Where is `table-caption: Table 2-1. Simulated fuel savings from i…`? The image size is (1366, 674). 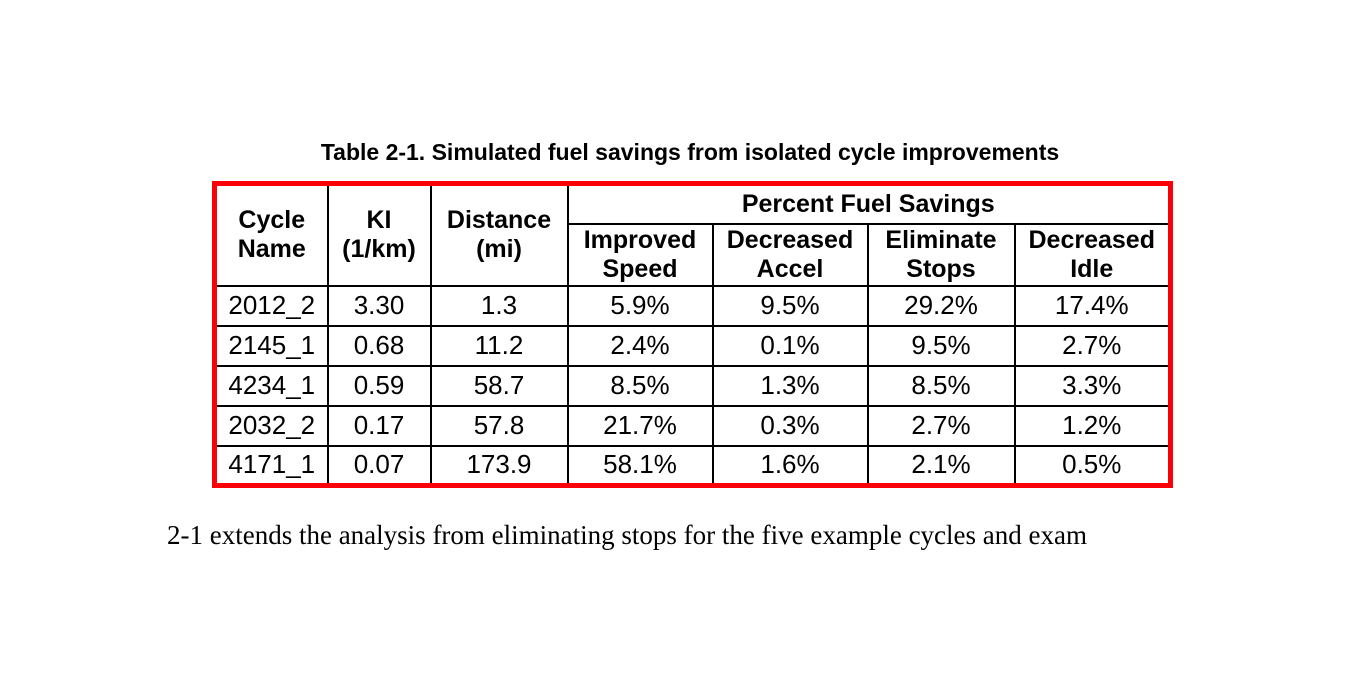
table-caption: Table 2-1. Simulated fuel savings from i… is located at coordinates (690, 152).